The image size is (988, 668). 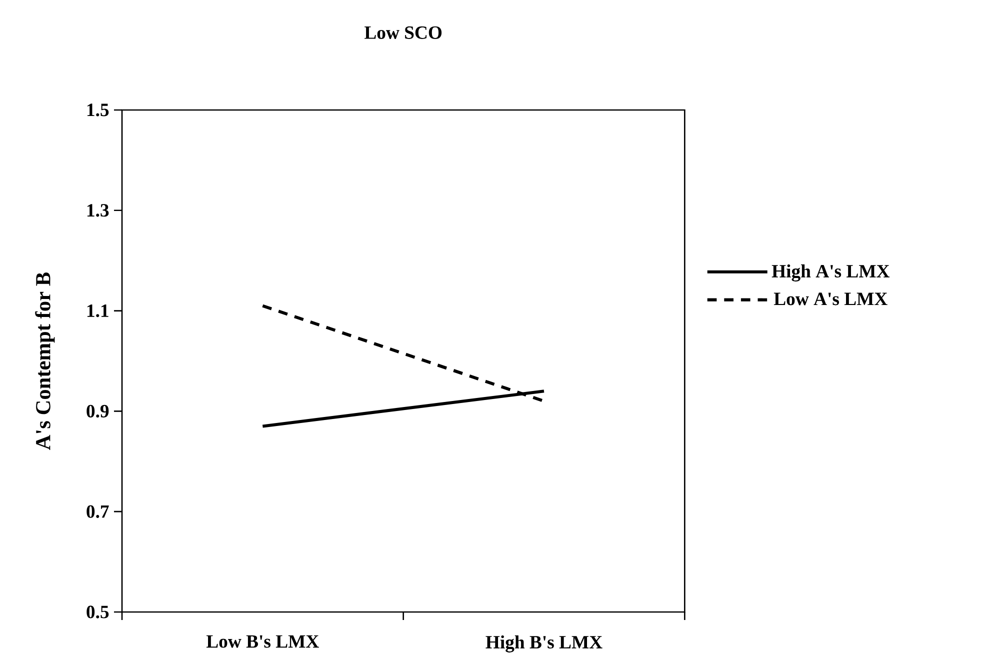 I want to click on legend-label: Low A's LMX, so click(x=831, y=299).